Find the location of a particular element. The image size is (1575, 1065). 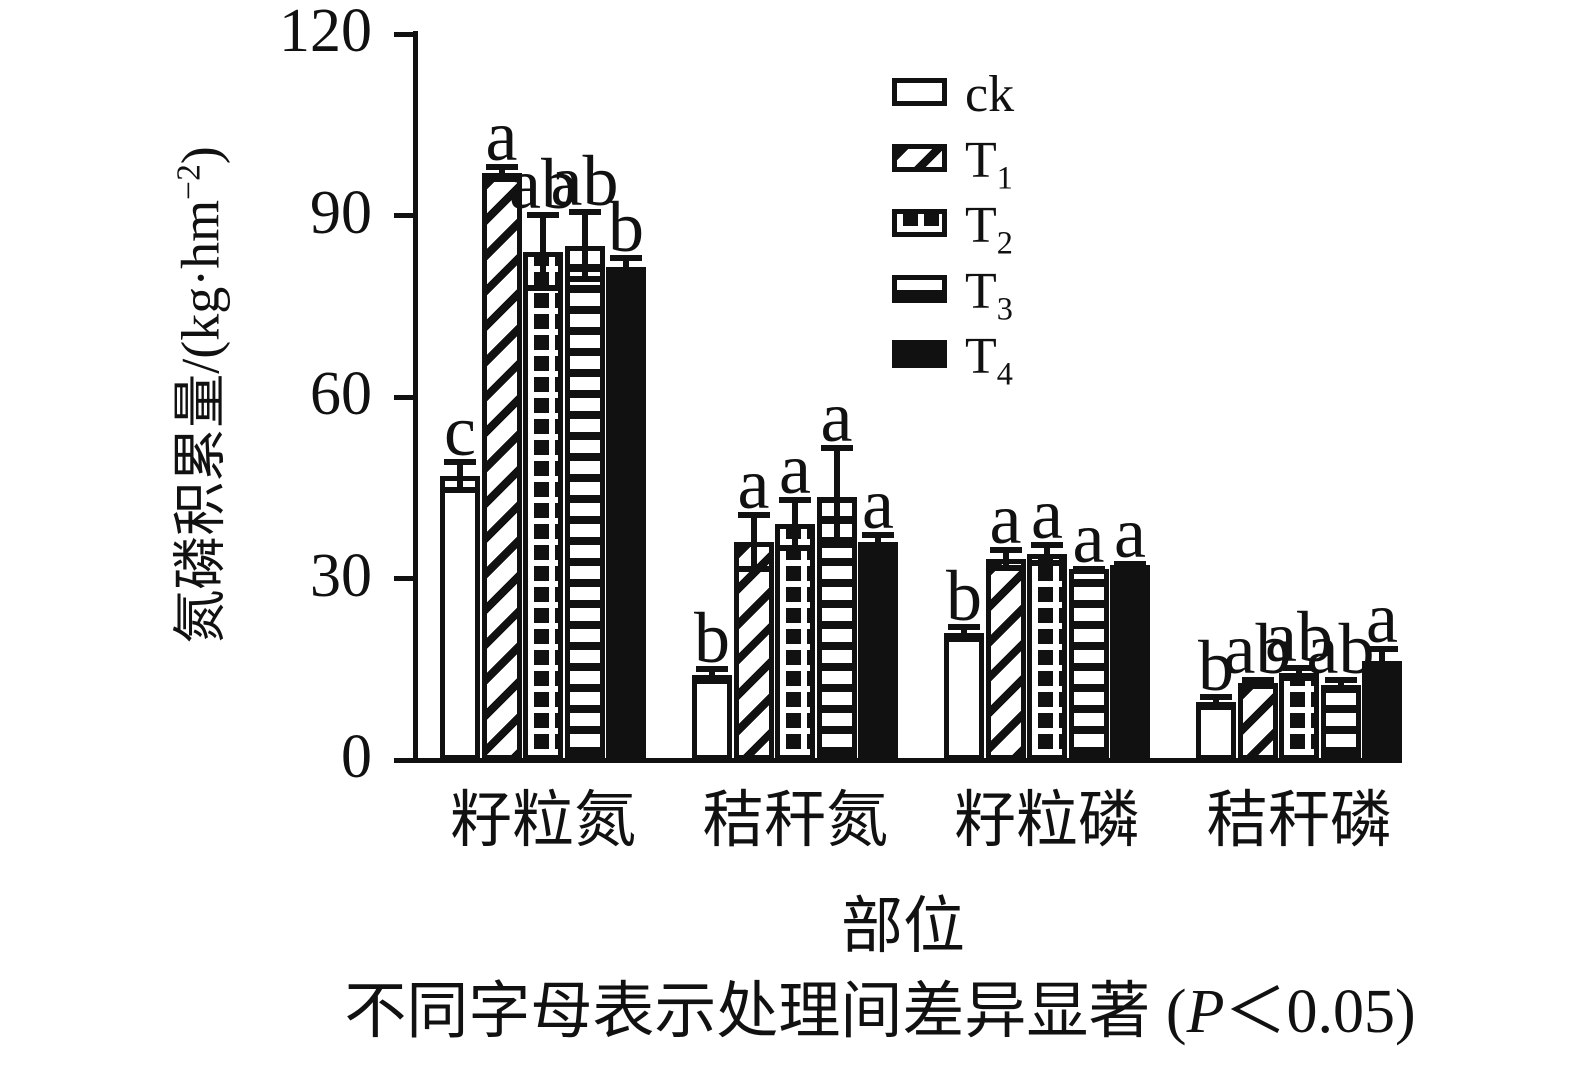

error-bar-T1-group1 is located at coordinates (501, 173).